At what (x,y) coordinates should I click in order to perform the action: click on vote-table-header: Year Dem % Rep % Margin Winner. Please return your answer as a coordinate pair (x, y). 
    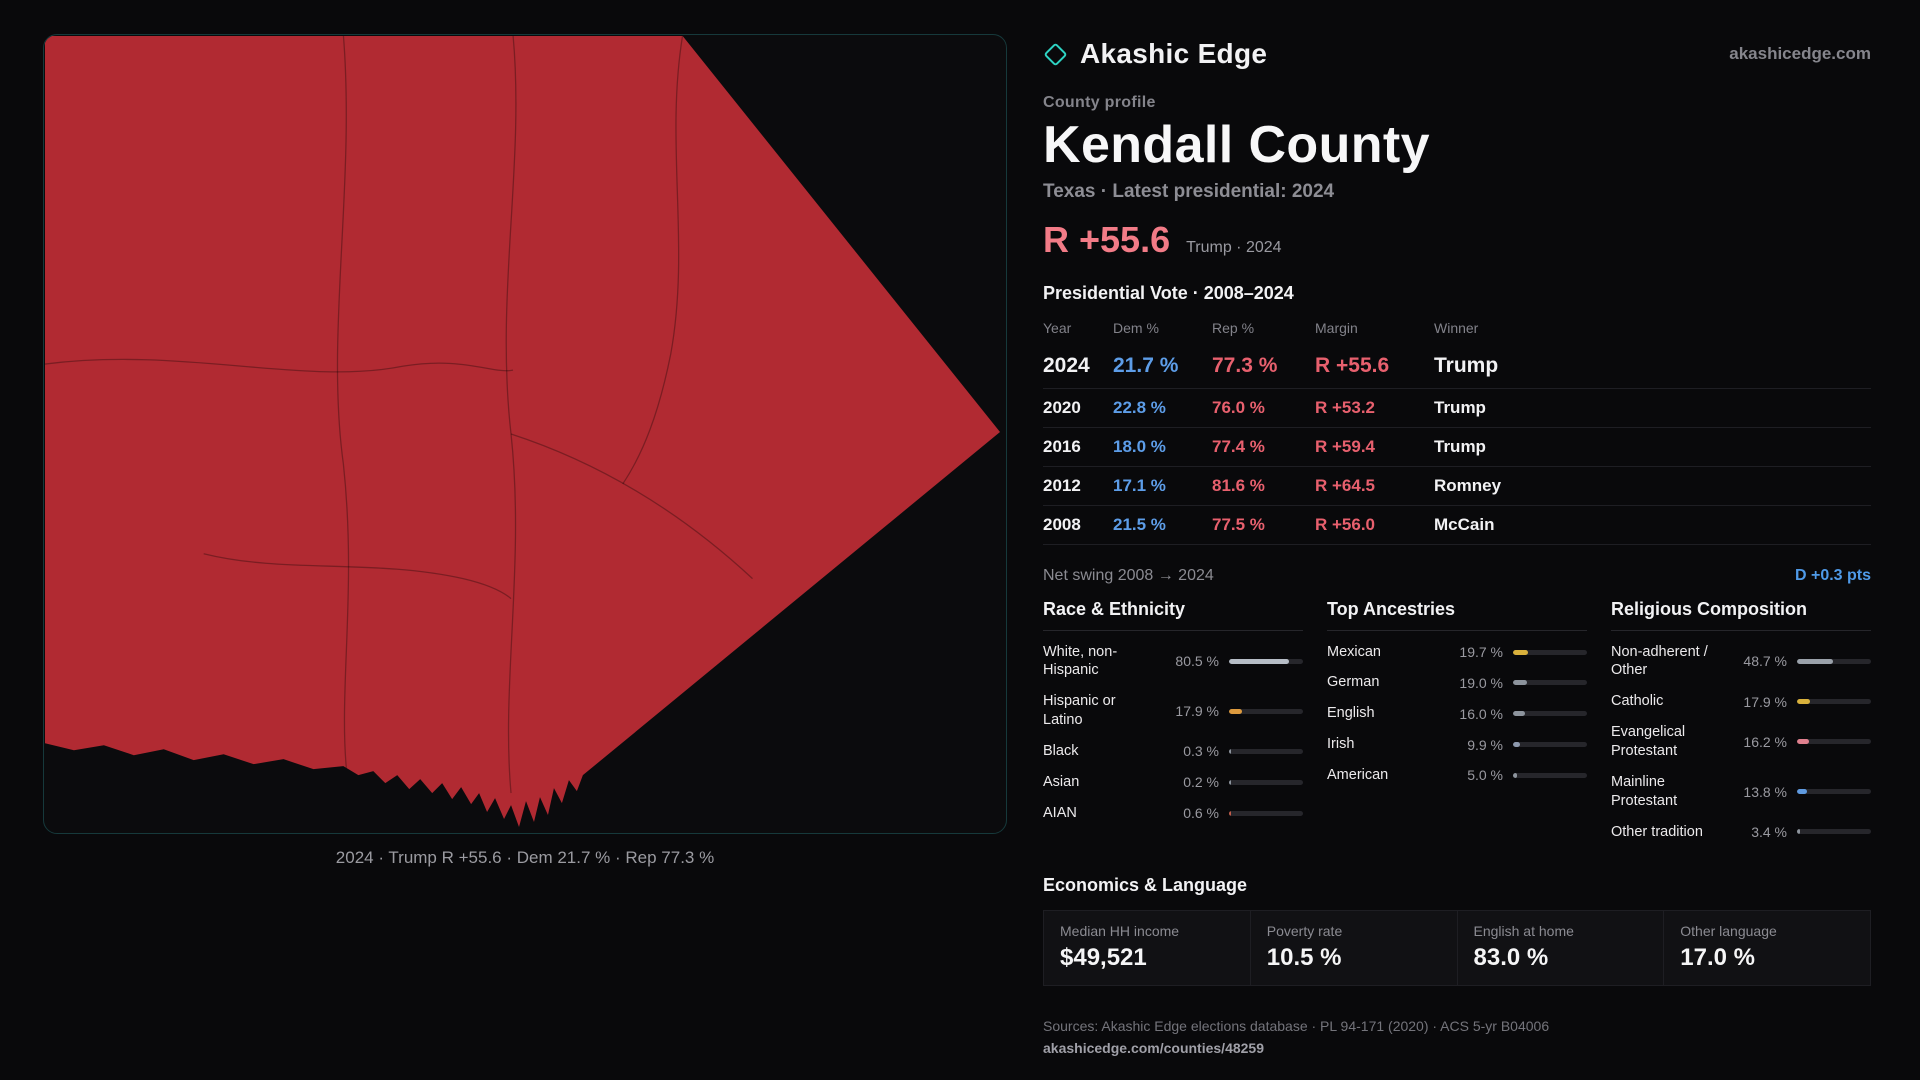
    Looking at the image, I should click on (1457, 331).